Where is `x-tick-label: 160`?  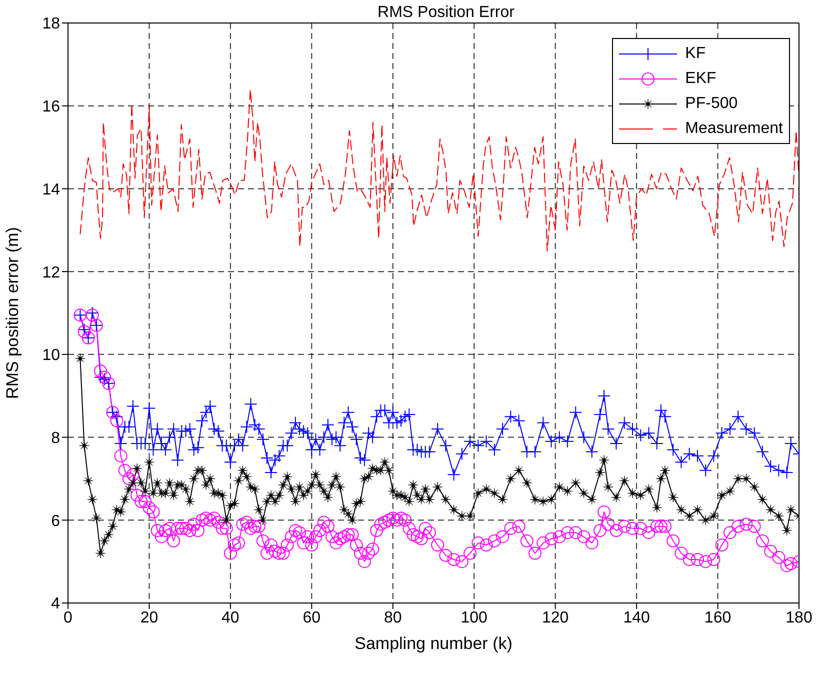
x-tick-label: 160 is located at coordinates (718, 617).